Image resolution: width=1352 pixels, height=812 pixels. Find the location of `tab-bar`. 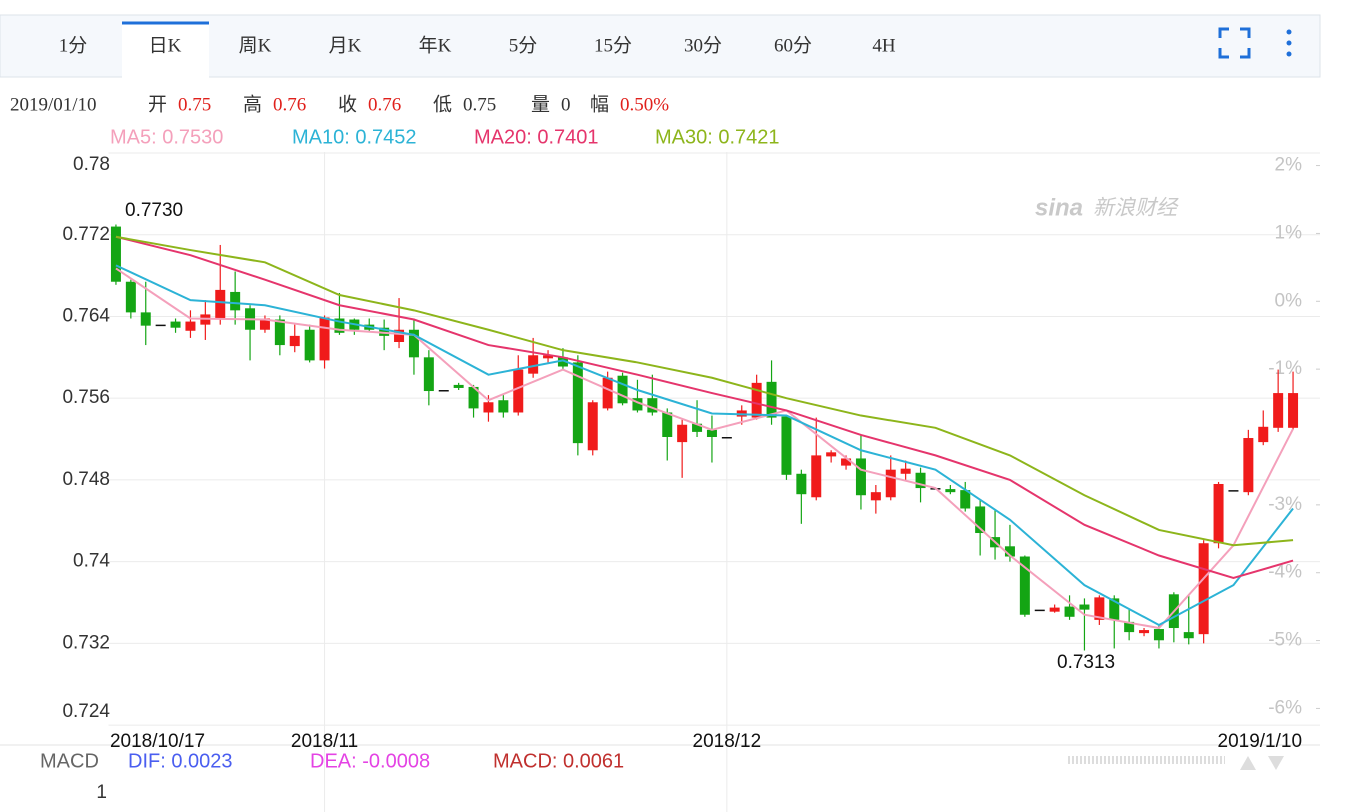

tab-bar is located at coordinates (660, 46).